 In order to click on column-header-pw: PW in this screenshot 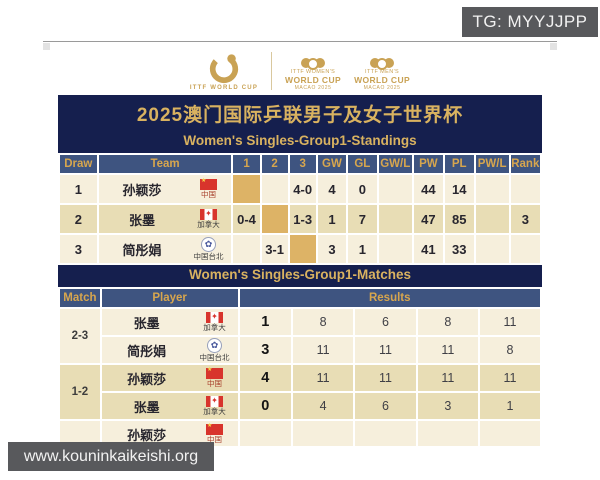, I will do `click(428, 164)`.